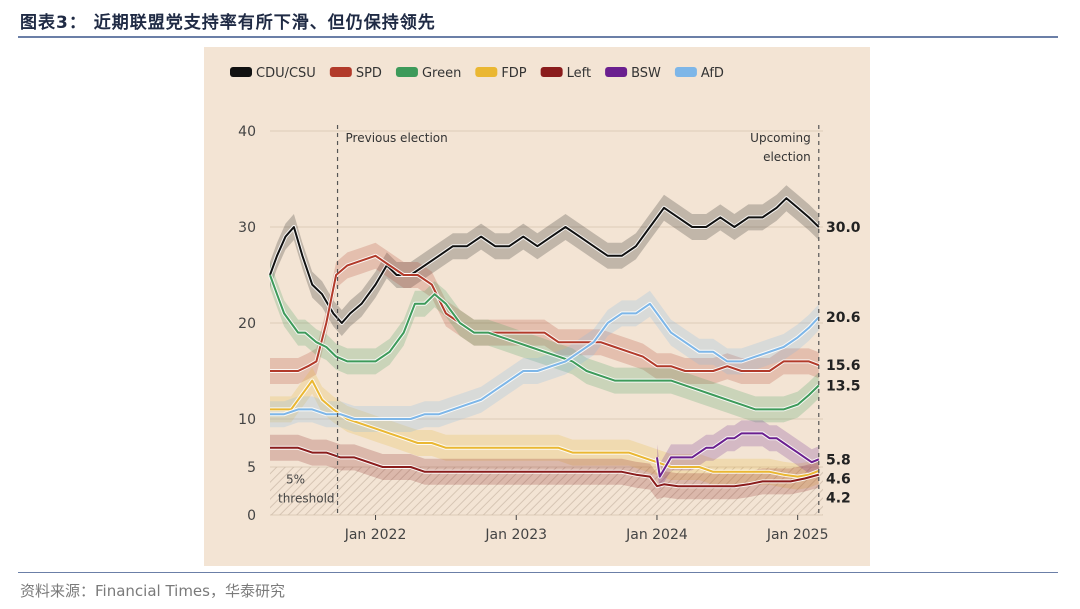  I want to click on x-tick-label: Jan 2025, so click(797, 535).